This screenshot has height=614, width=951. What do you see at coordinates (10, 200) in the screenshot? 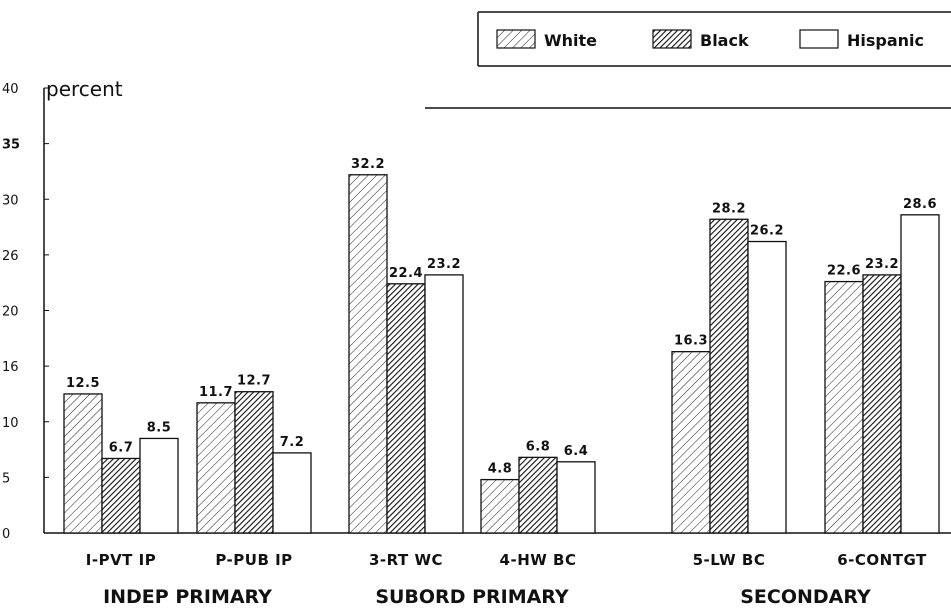
I see `y-tick-label: 30` at bounding box center [10, 200].